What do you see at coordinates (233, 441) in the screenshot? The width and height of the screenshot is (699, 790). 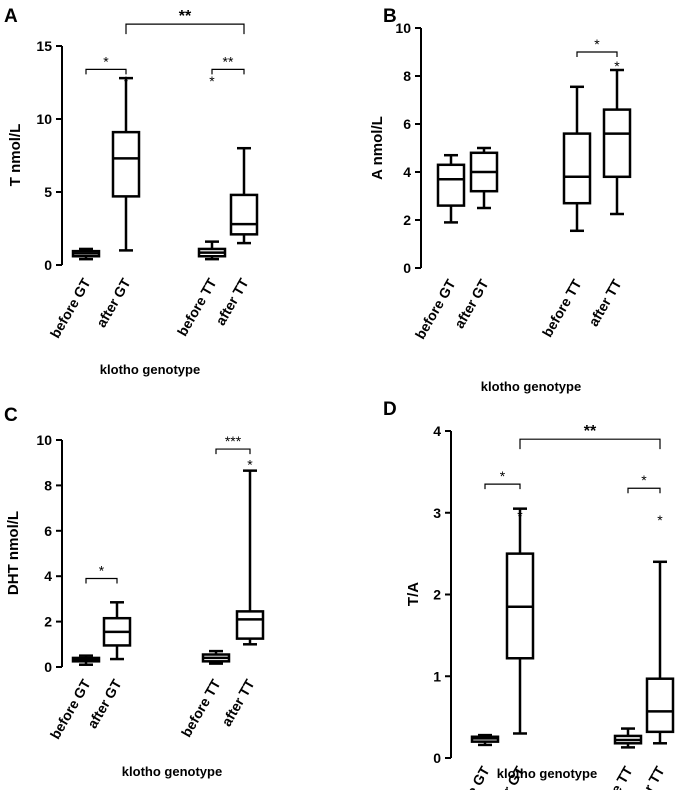 I see `significance-stars: ***` at bounding box center [233, 441].